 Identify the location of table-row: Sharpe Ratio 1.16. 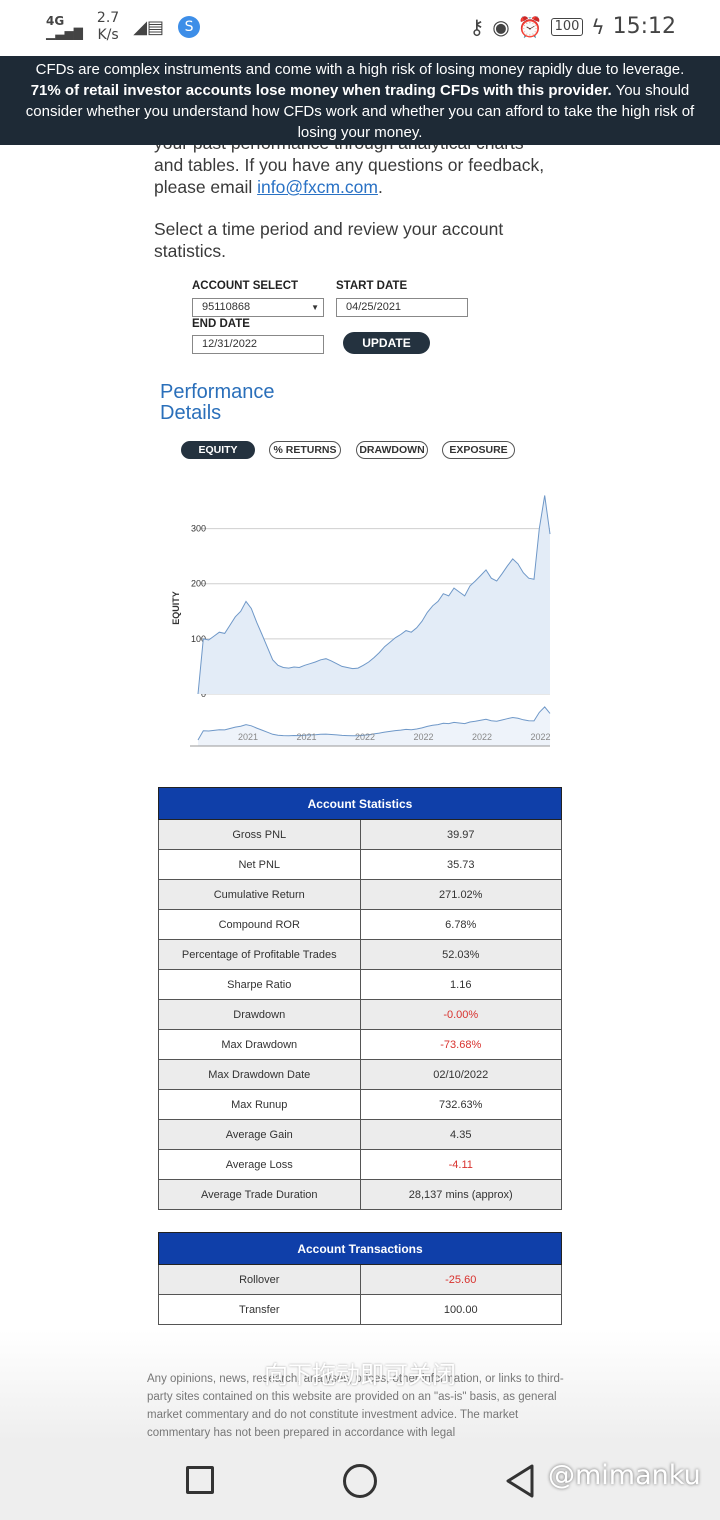
(360, 984).